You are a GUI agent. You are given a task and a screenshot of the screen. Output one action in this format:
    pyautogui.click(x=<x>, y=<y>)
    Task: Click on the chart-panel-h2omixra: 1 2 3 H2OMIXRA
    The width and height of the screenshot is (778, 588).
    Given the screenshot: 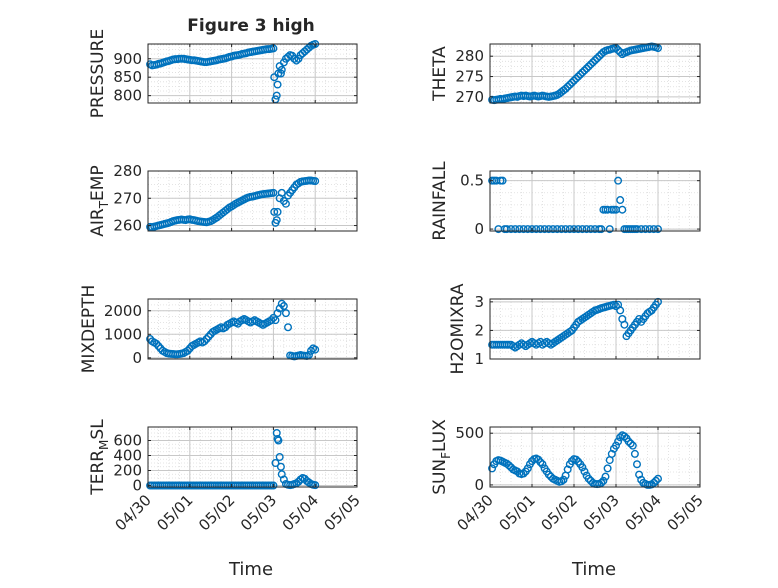 What is the action you would take?
    pyautogui.click(x=574, y=329)
    